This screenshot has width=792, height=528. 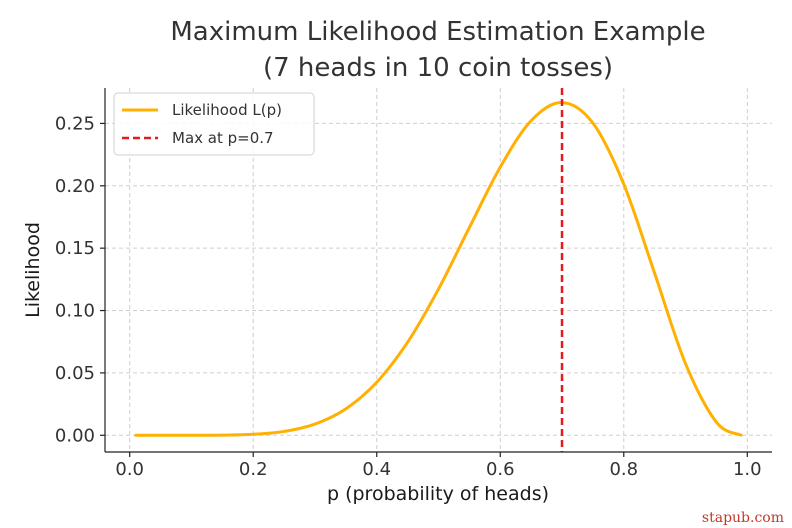 I want to click on y-ticks: 0.00 0.05 0.10 0.15 0.20 0.25, so click(x=80, y=279).